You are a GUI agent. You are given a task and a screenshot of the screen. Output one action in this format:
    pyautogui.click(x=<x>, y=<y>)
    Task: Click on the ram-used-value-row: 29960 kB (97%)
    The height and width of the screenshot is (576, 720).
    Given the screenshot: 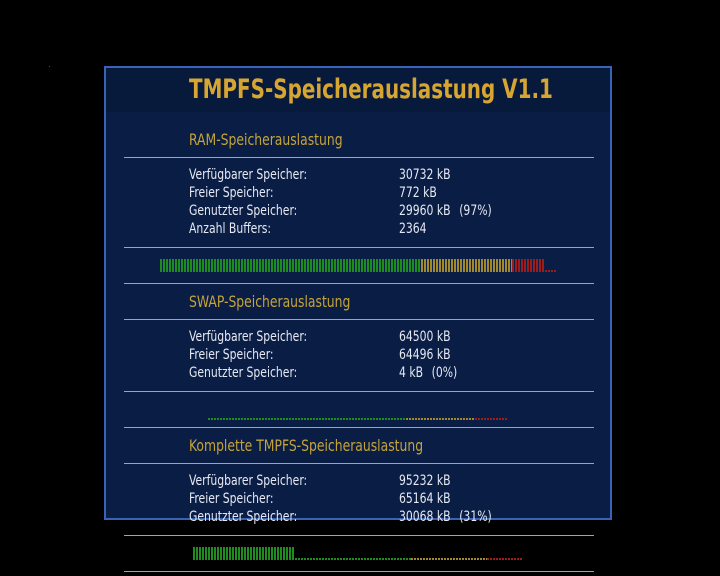 What is the action you would take?
    pyautogui.click(x=445, y=211)
    